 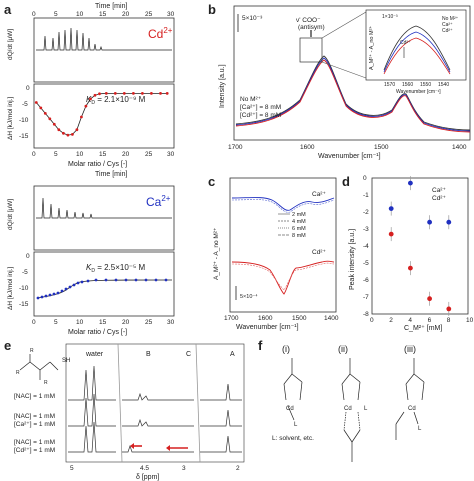 What do you see at coordinates (252, 18) in the screenshot?
I see `panel-b-scale: 5×10⁻³` at bounding box center [252, 18].